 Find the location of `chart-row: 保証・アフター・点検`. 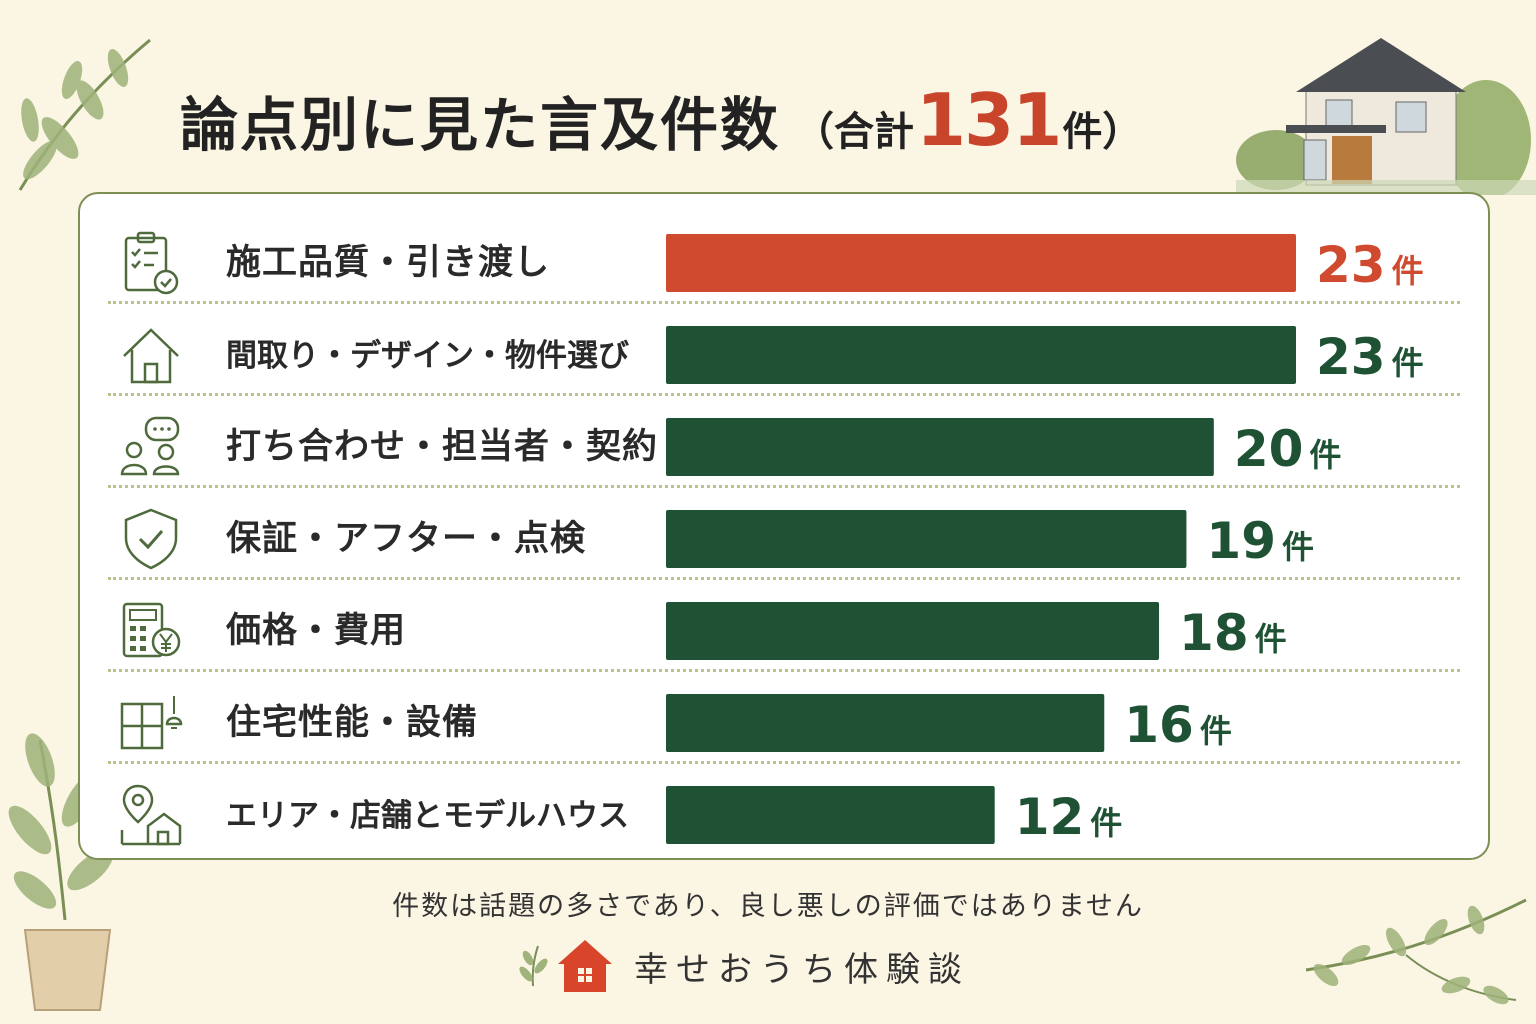

chart-row: 保証・アフター・点検 is located at coordinates (784, 534).